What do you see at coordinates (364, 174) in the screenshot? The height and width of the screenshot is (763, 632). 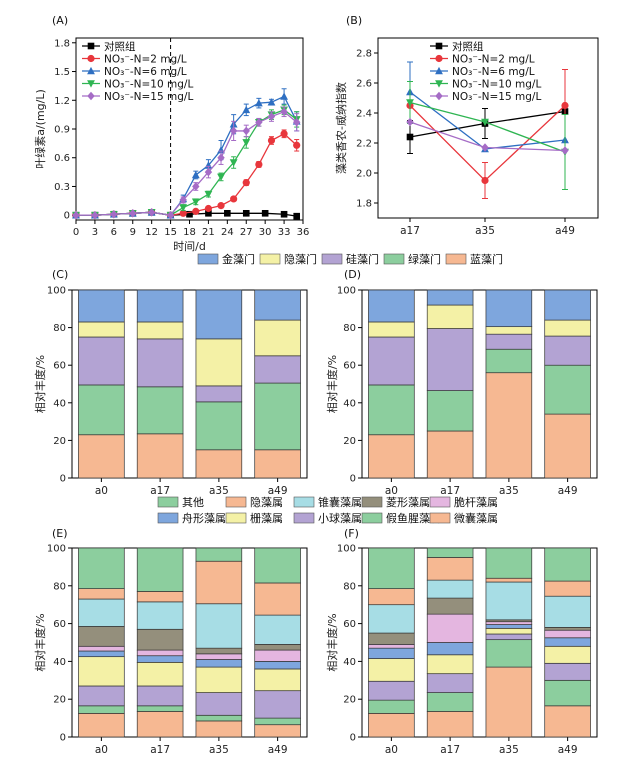 I see `y-tick-label: 2.0` at bounding box center [364, 174].